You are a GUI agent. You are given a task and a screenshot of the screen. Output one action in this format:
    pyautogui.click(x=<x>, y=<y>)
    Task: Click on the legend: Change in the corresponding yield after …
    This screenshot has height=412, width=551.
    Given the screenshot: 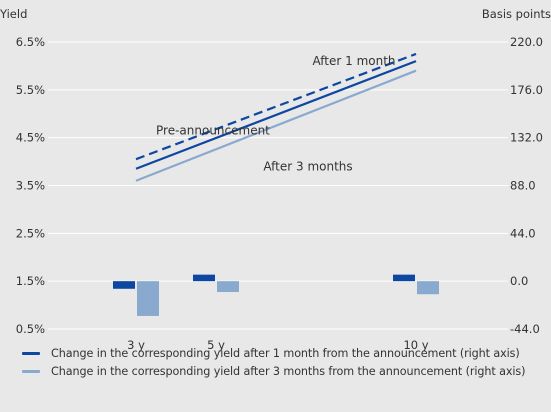 What is the action you would take?
    pyautogui.click(x=286, y=362)
    